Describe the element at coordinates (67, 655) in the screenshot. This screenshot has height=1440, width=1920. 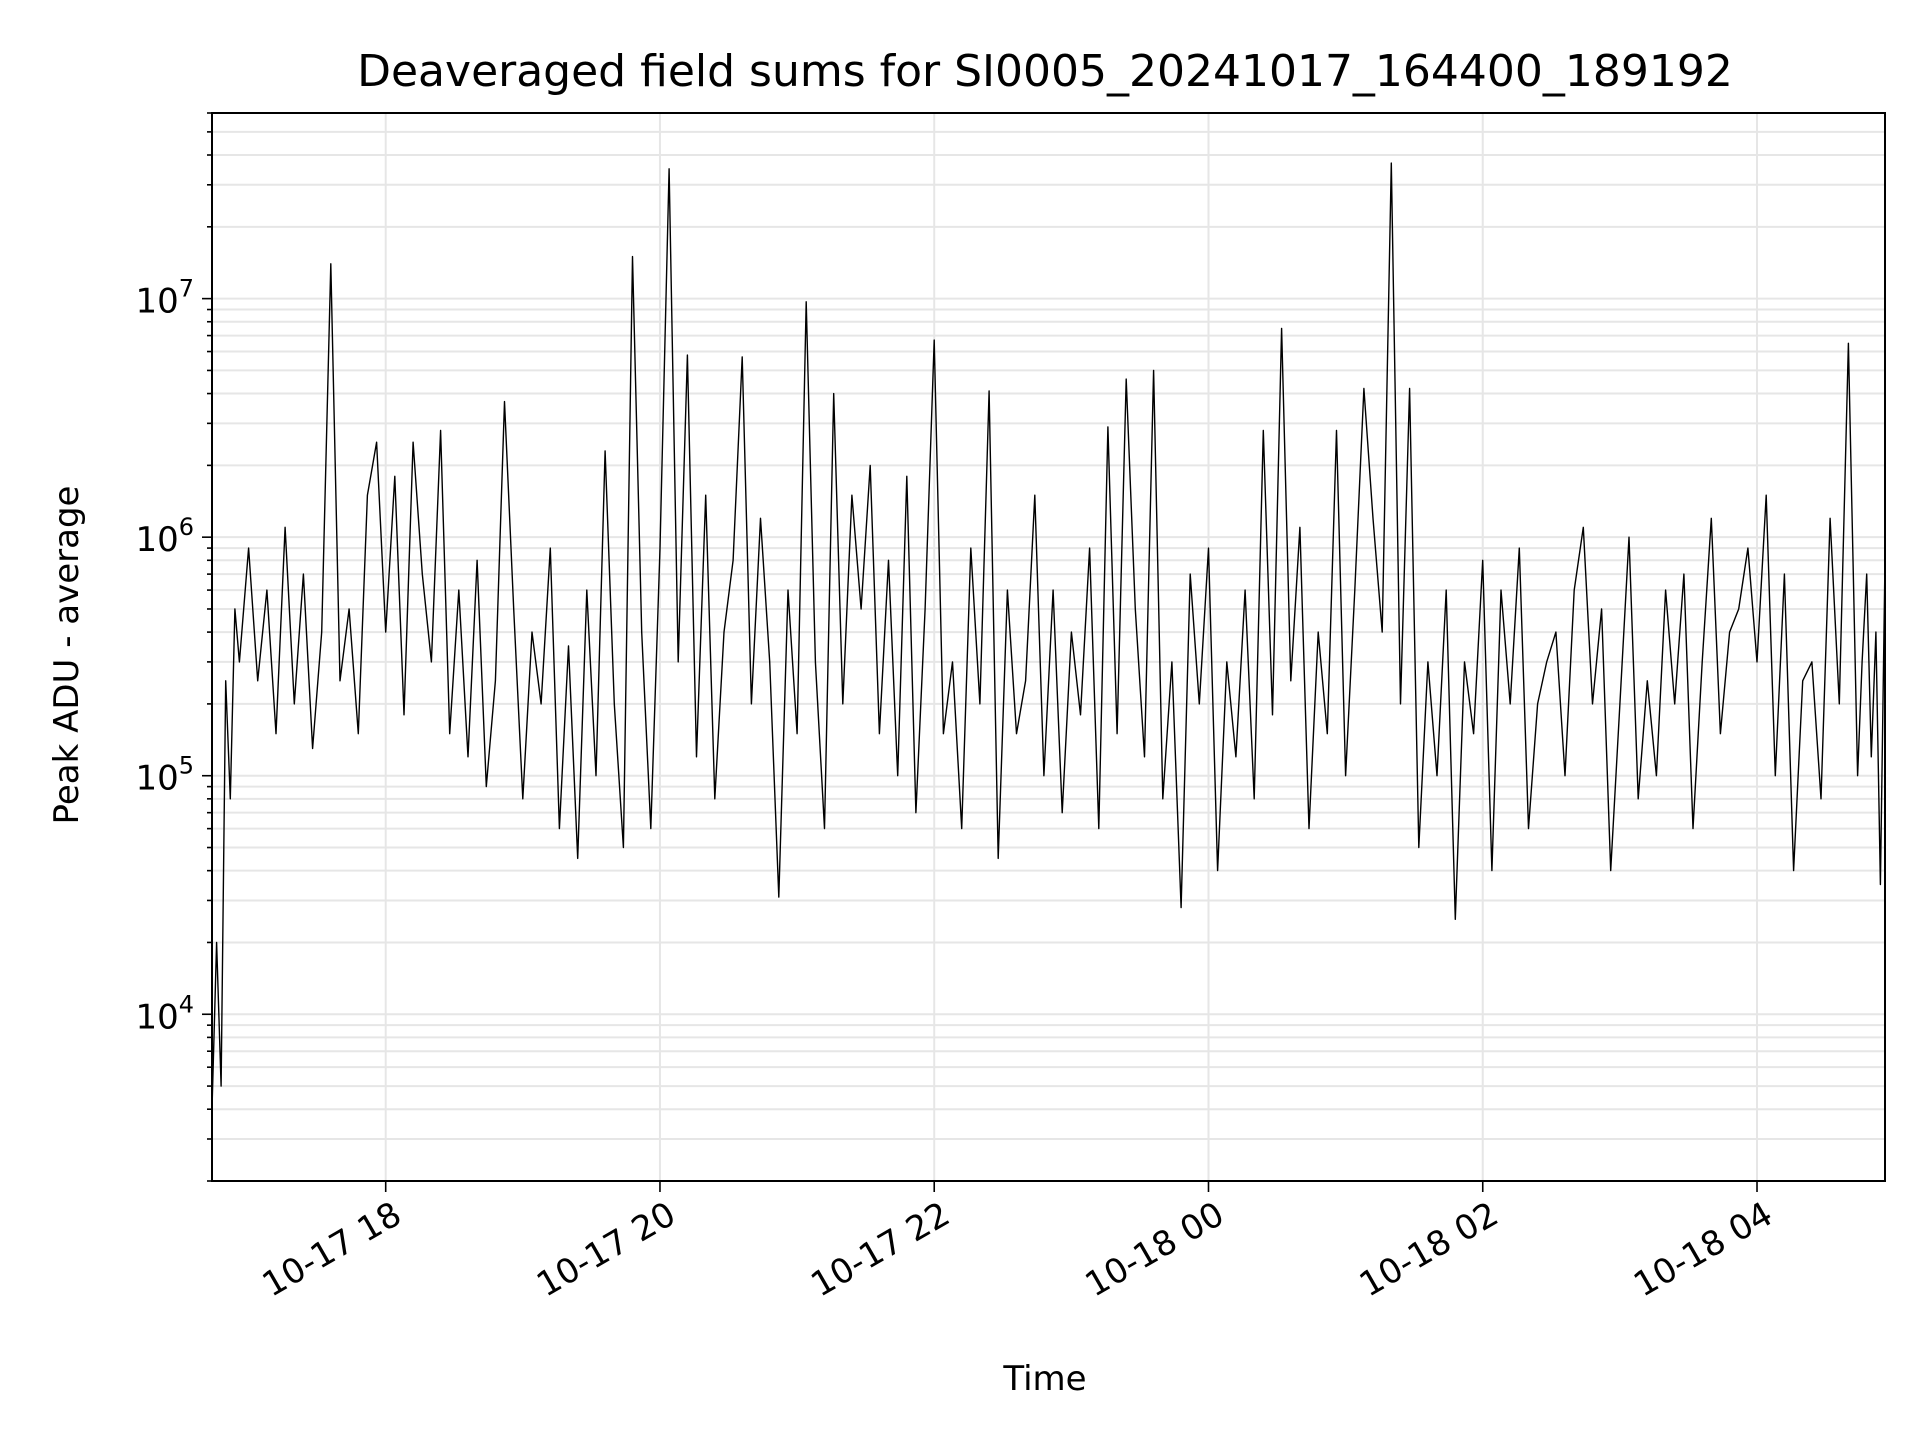
I see `y-axis-label: Peak ADU - average` at that location.